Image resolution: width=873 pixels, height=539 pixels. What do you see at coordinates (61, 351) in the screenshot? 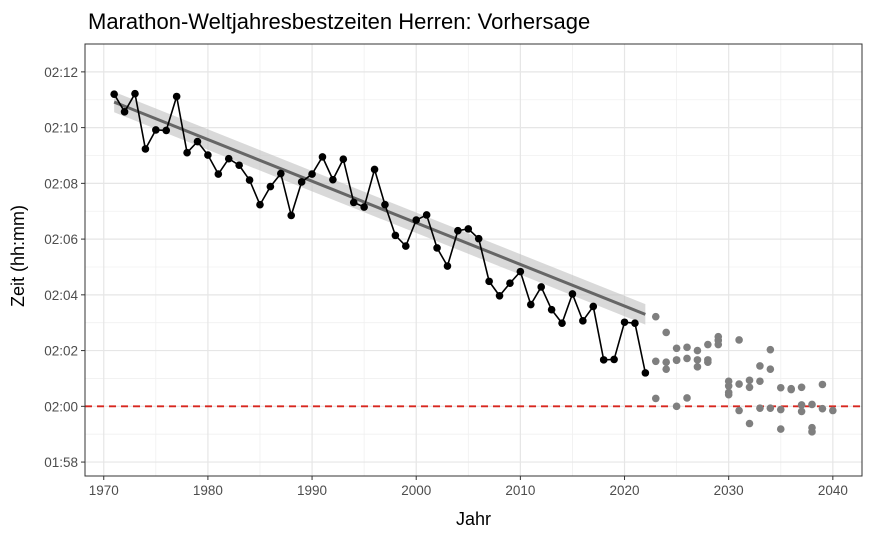
I see `y-tick-label: 02:02` at bounding box center [61, 351].